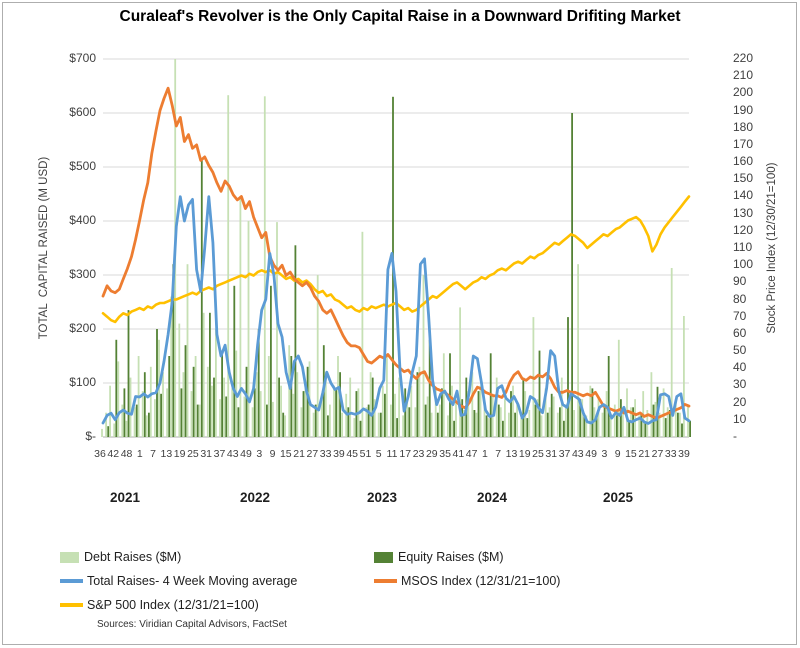 This screenshot has width=800, height=648. What do you see at coordinates (126, 454) in the screenshot?
I see `x-axis-week-tick: 48` at bounding box center [126, 454].